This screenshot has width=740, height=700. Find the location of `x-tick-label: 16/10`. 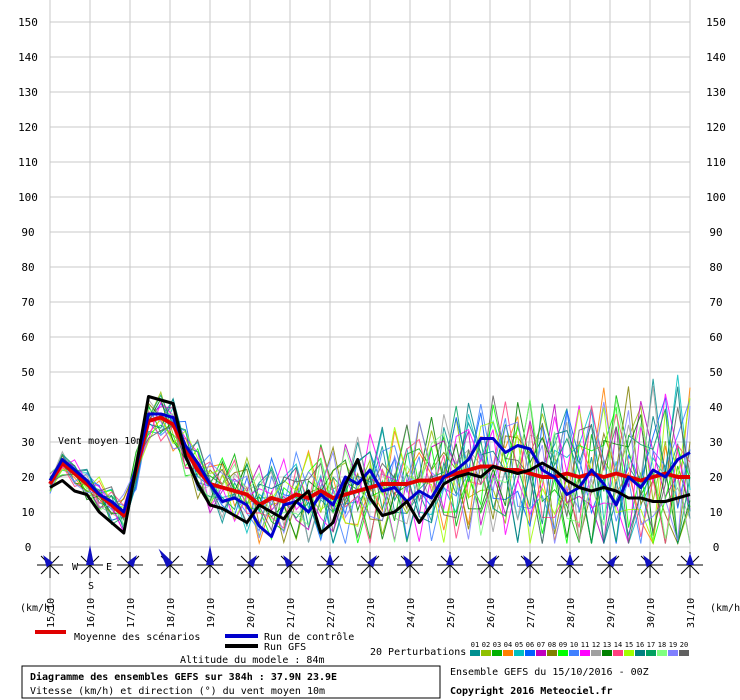

x-tick-label: 16/10 is located at coordinates (91, 613).